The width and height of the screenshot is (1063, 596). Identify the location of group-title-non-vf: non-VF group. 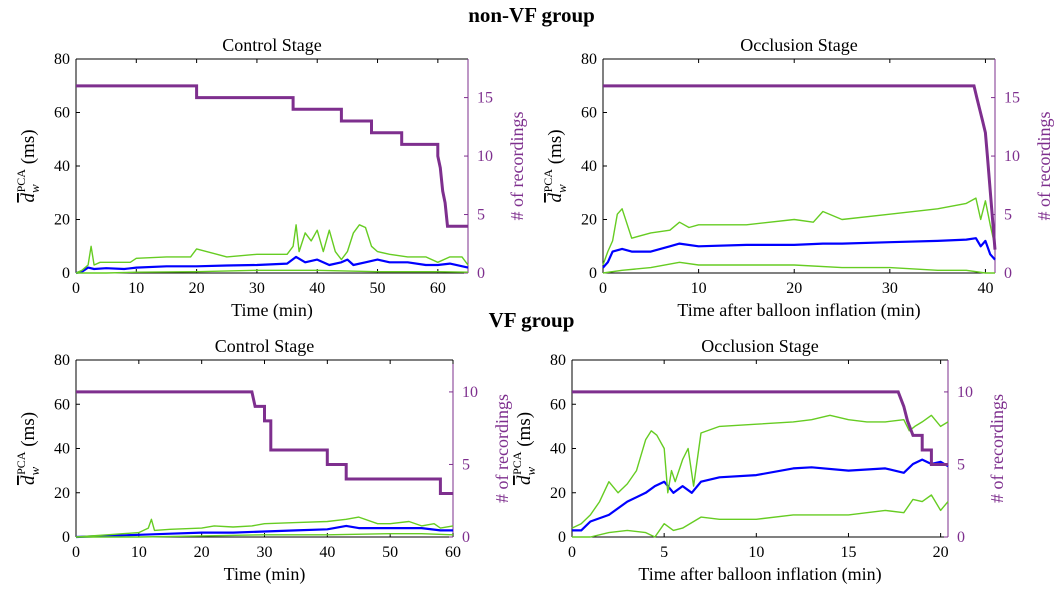
(531, 15).